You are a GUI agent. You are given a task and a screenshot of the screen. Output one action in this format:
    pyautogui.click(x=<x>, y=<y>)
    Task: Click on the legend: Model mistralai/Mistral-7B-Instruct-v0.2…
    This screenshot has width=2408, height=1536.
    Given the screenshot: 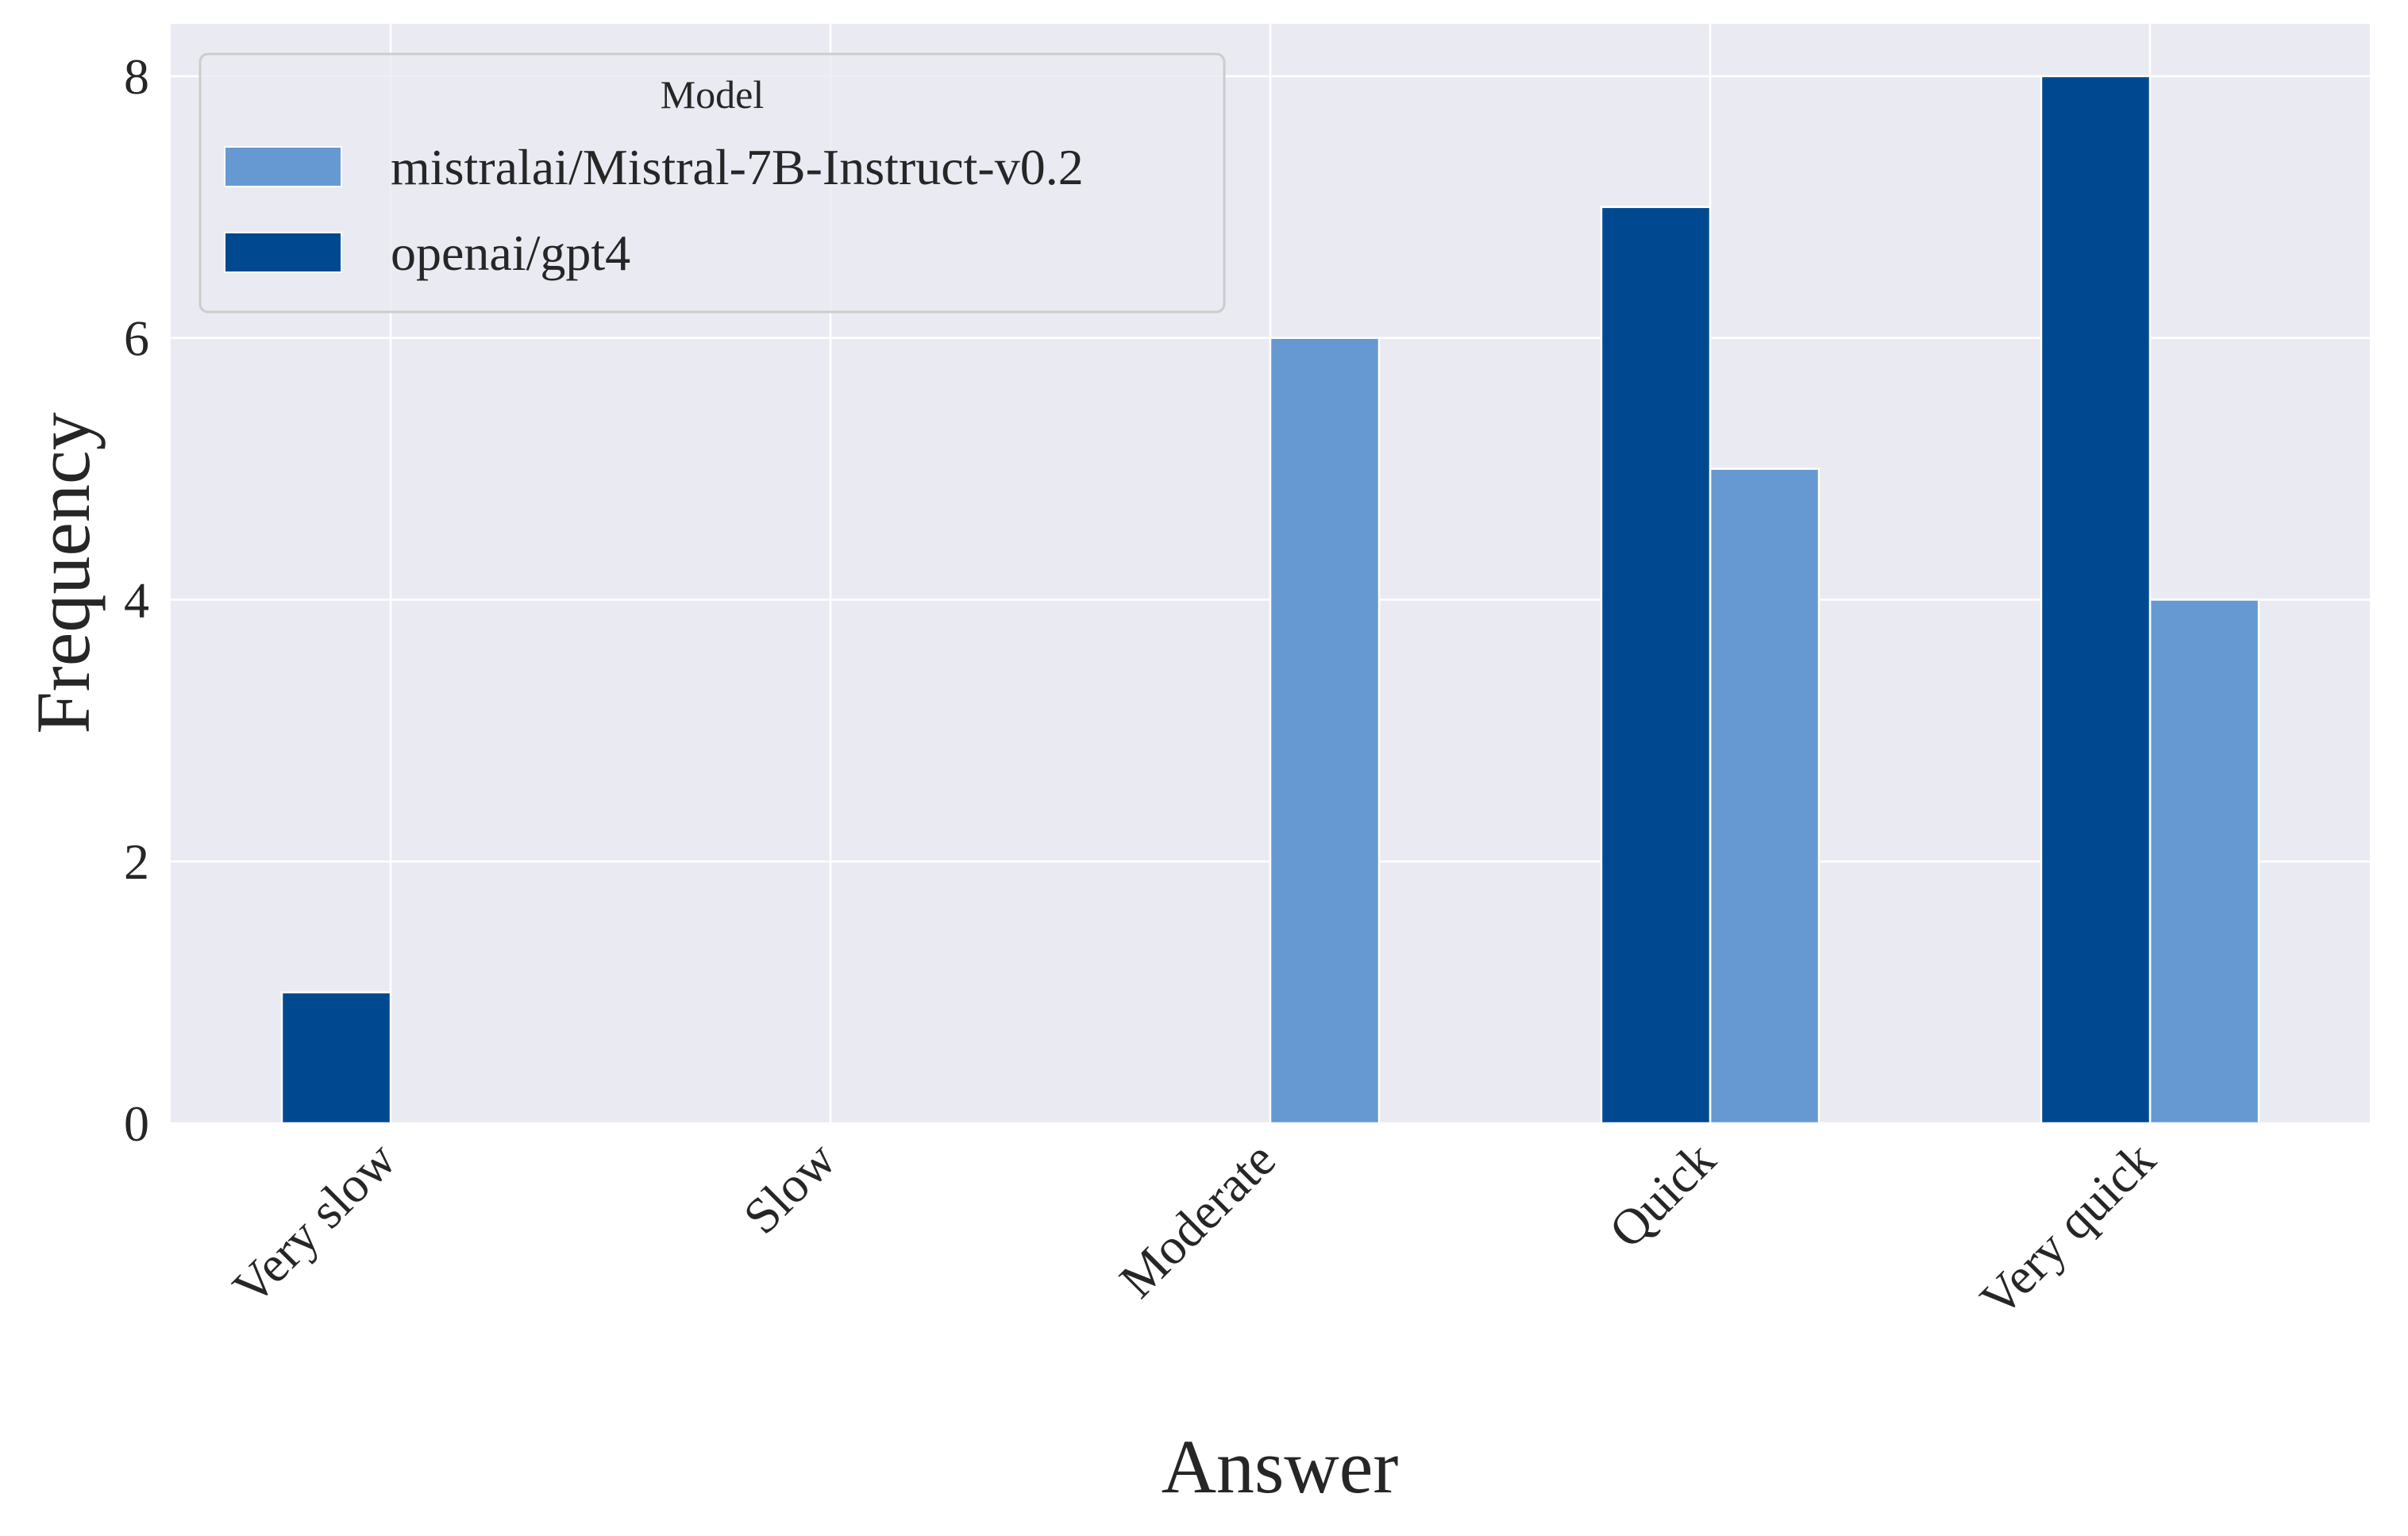 What is the action you would take?
    pyautogui.click(x=712, y=183)
    